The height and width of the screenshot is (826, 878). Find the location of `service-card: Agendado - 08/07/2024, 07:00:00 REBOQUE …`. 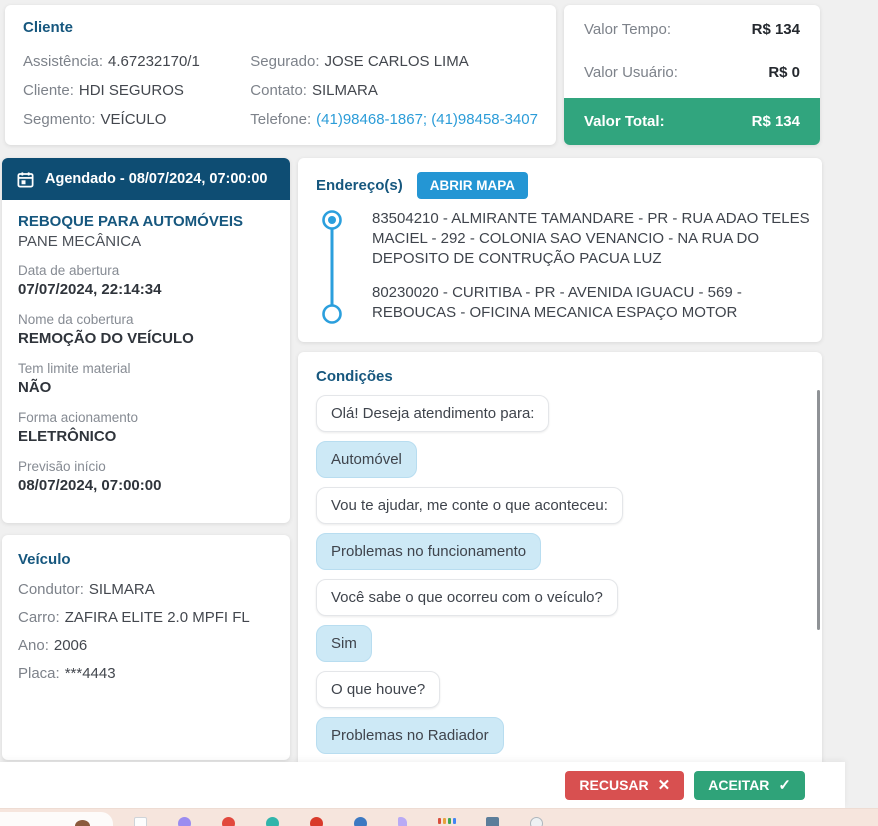

service-card: Agendado - 08/07/2024, 07:00:00 REBOQUE … is located at coordinates (146, 340).